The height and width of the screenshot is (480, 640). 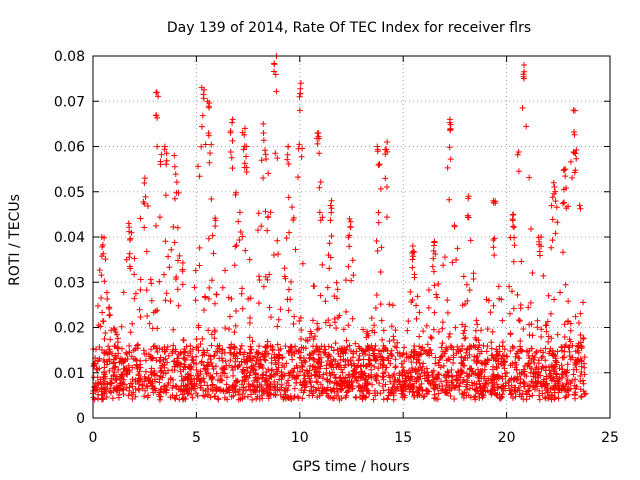 What do you see at coordinates (350, 467) in the screenshot?
I see `x-axis-label: GPS time / hours` at bounding box center [350, 467].